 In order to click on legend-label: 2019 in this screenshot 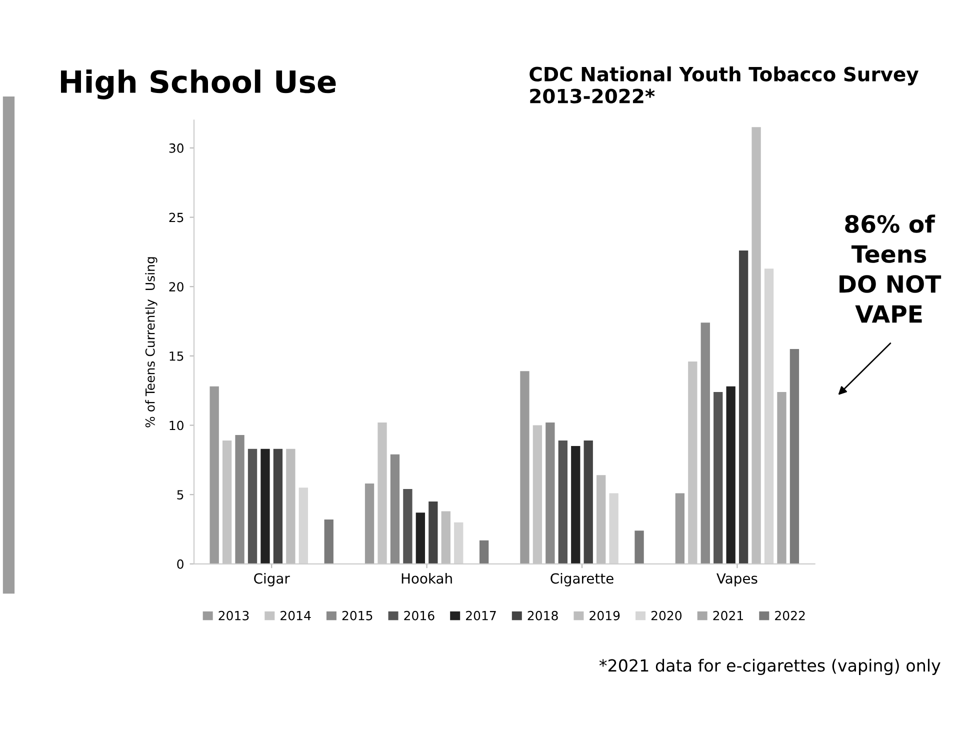, I will do `click(605, 615)`.